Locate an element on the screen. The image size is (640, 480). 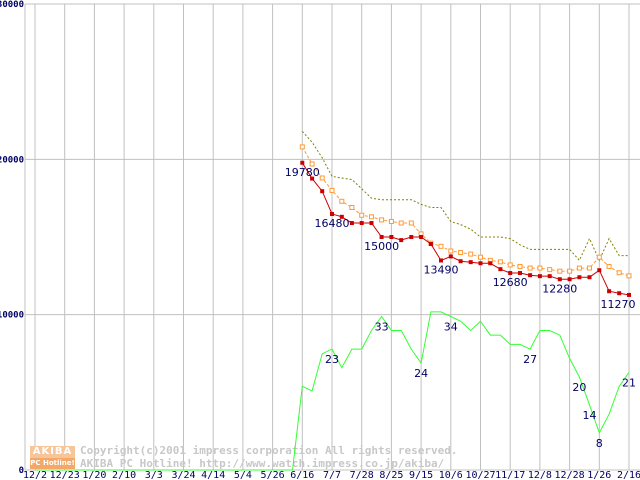
logo-akiba-text: AKIBA is located at coordinates (52, 452).